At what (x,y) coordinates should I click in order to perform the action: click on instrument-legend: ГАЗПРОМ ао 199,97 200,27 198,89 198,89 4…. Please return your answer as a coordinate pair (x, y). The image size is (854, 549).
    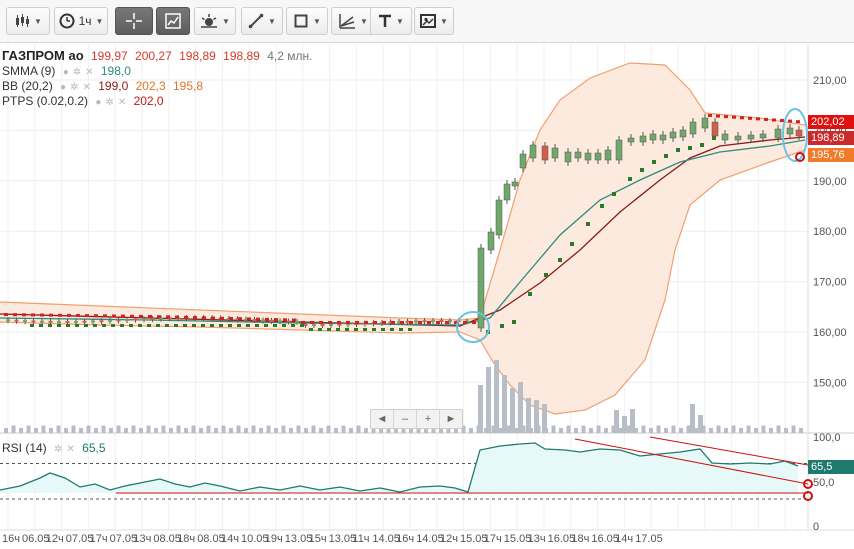
    Looking at the image, I should click on (159, 55).